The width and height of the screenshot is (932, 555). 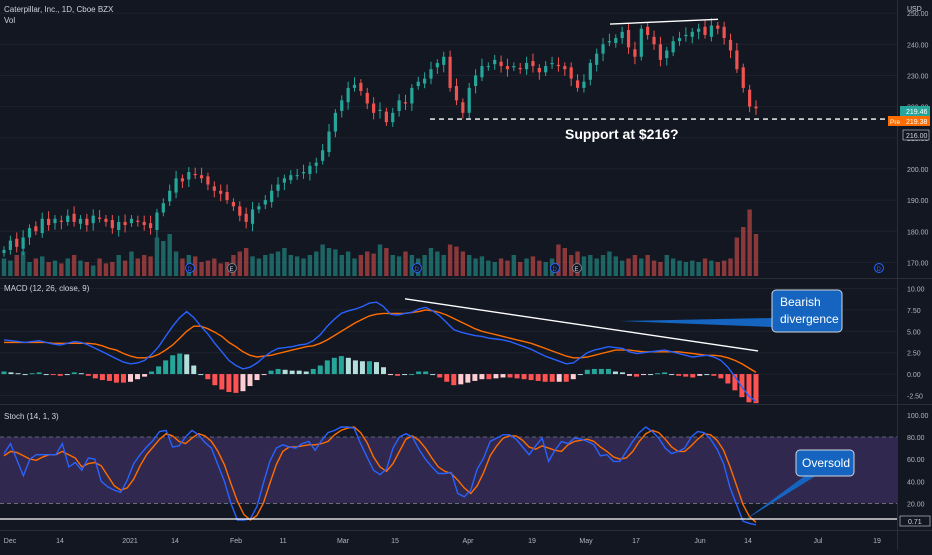 I want to click on earnings-marker-icon: E, so click(x=232, y=268).